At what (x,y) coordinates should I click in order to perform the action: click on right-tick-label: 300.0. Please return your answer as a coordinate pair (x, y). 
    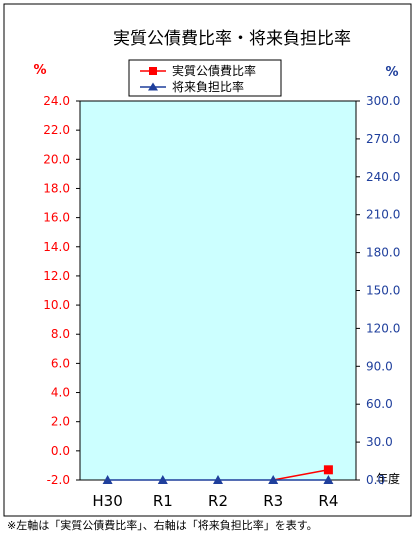
    Looking at the image, I should click on (383, 101).